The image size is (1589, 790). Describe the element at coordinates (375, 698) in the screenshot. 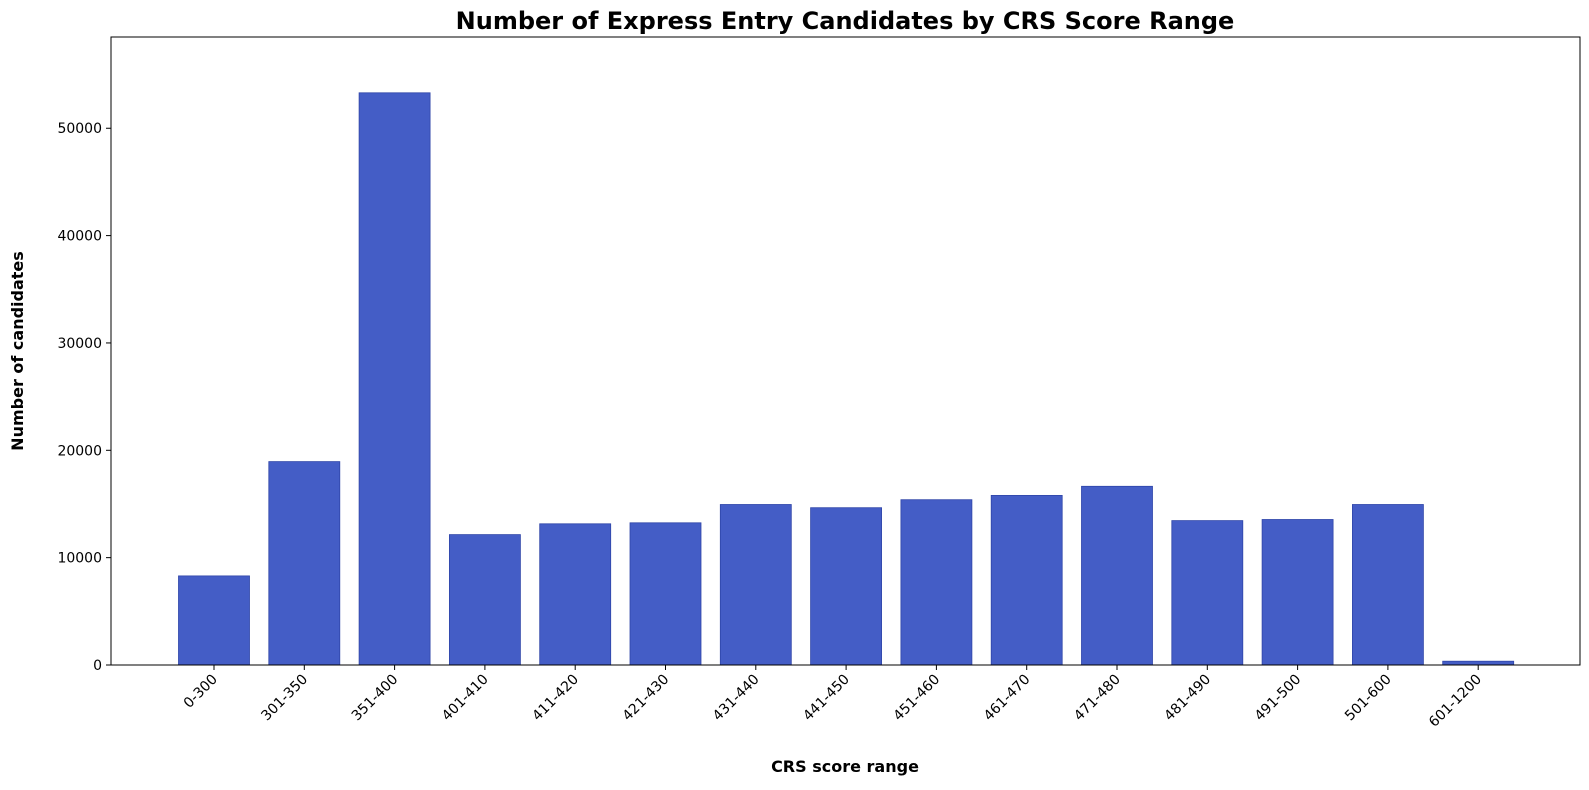

I see `x-tick-label: 351-400` at that location.